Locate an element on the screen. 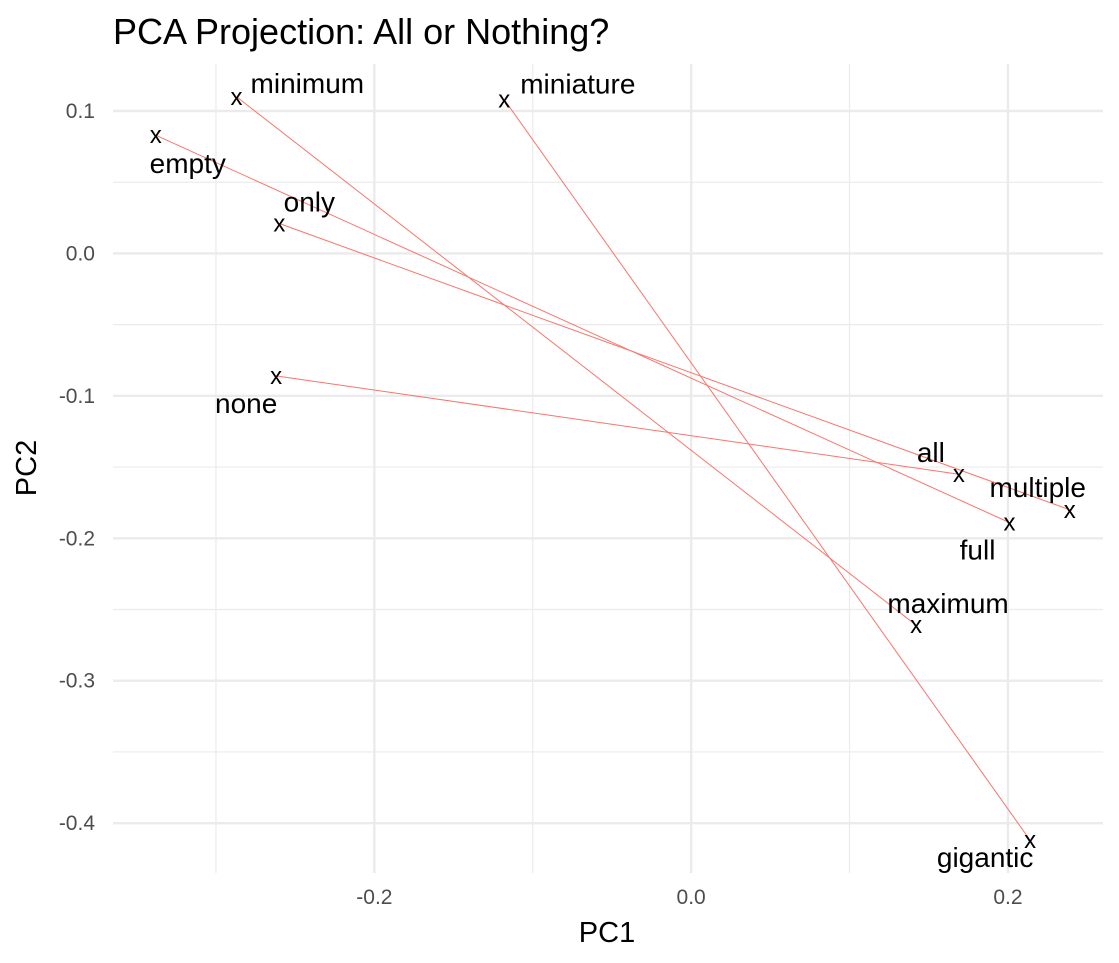 The height and width of the screenshot is (963, 1119). point-label-only: only is located at coordinates (309, 202).